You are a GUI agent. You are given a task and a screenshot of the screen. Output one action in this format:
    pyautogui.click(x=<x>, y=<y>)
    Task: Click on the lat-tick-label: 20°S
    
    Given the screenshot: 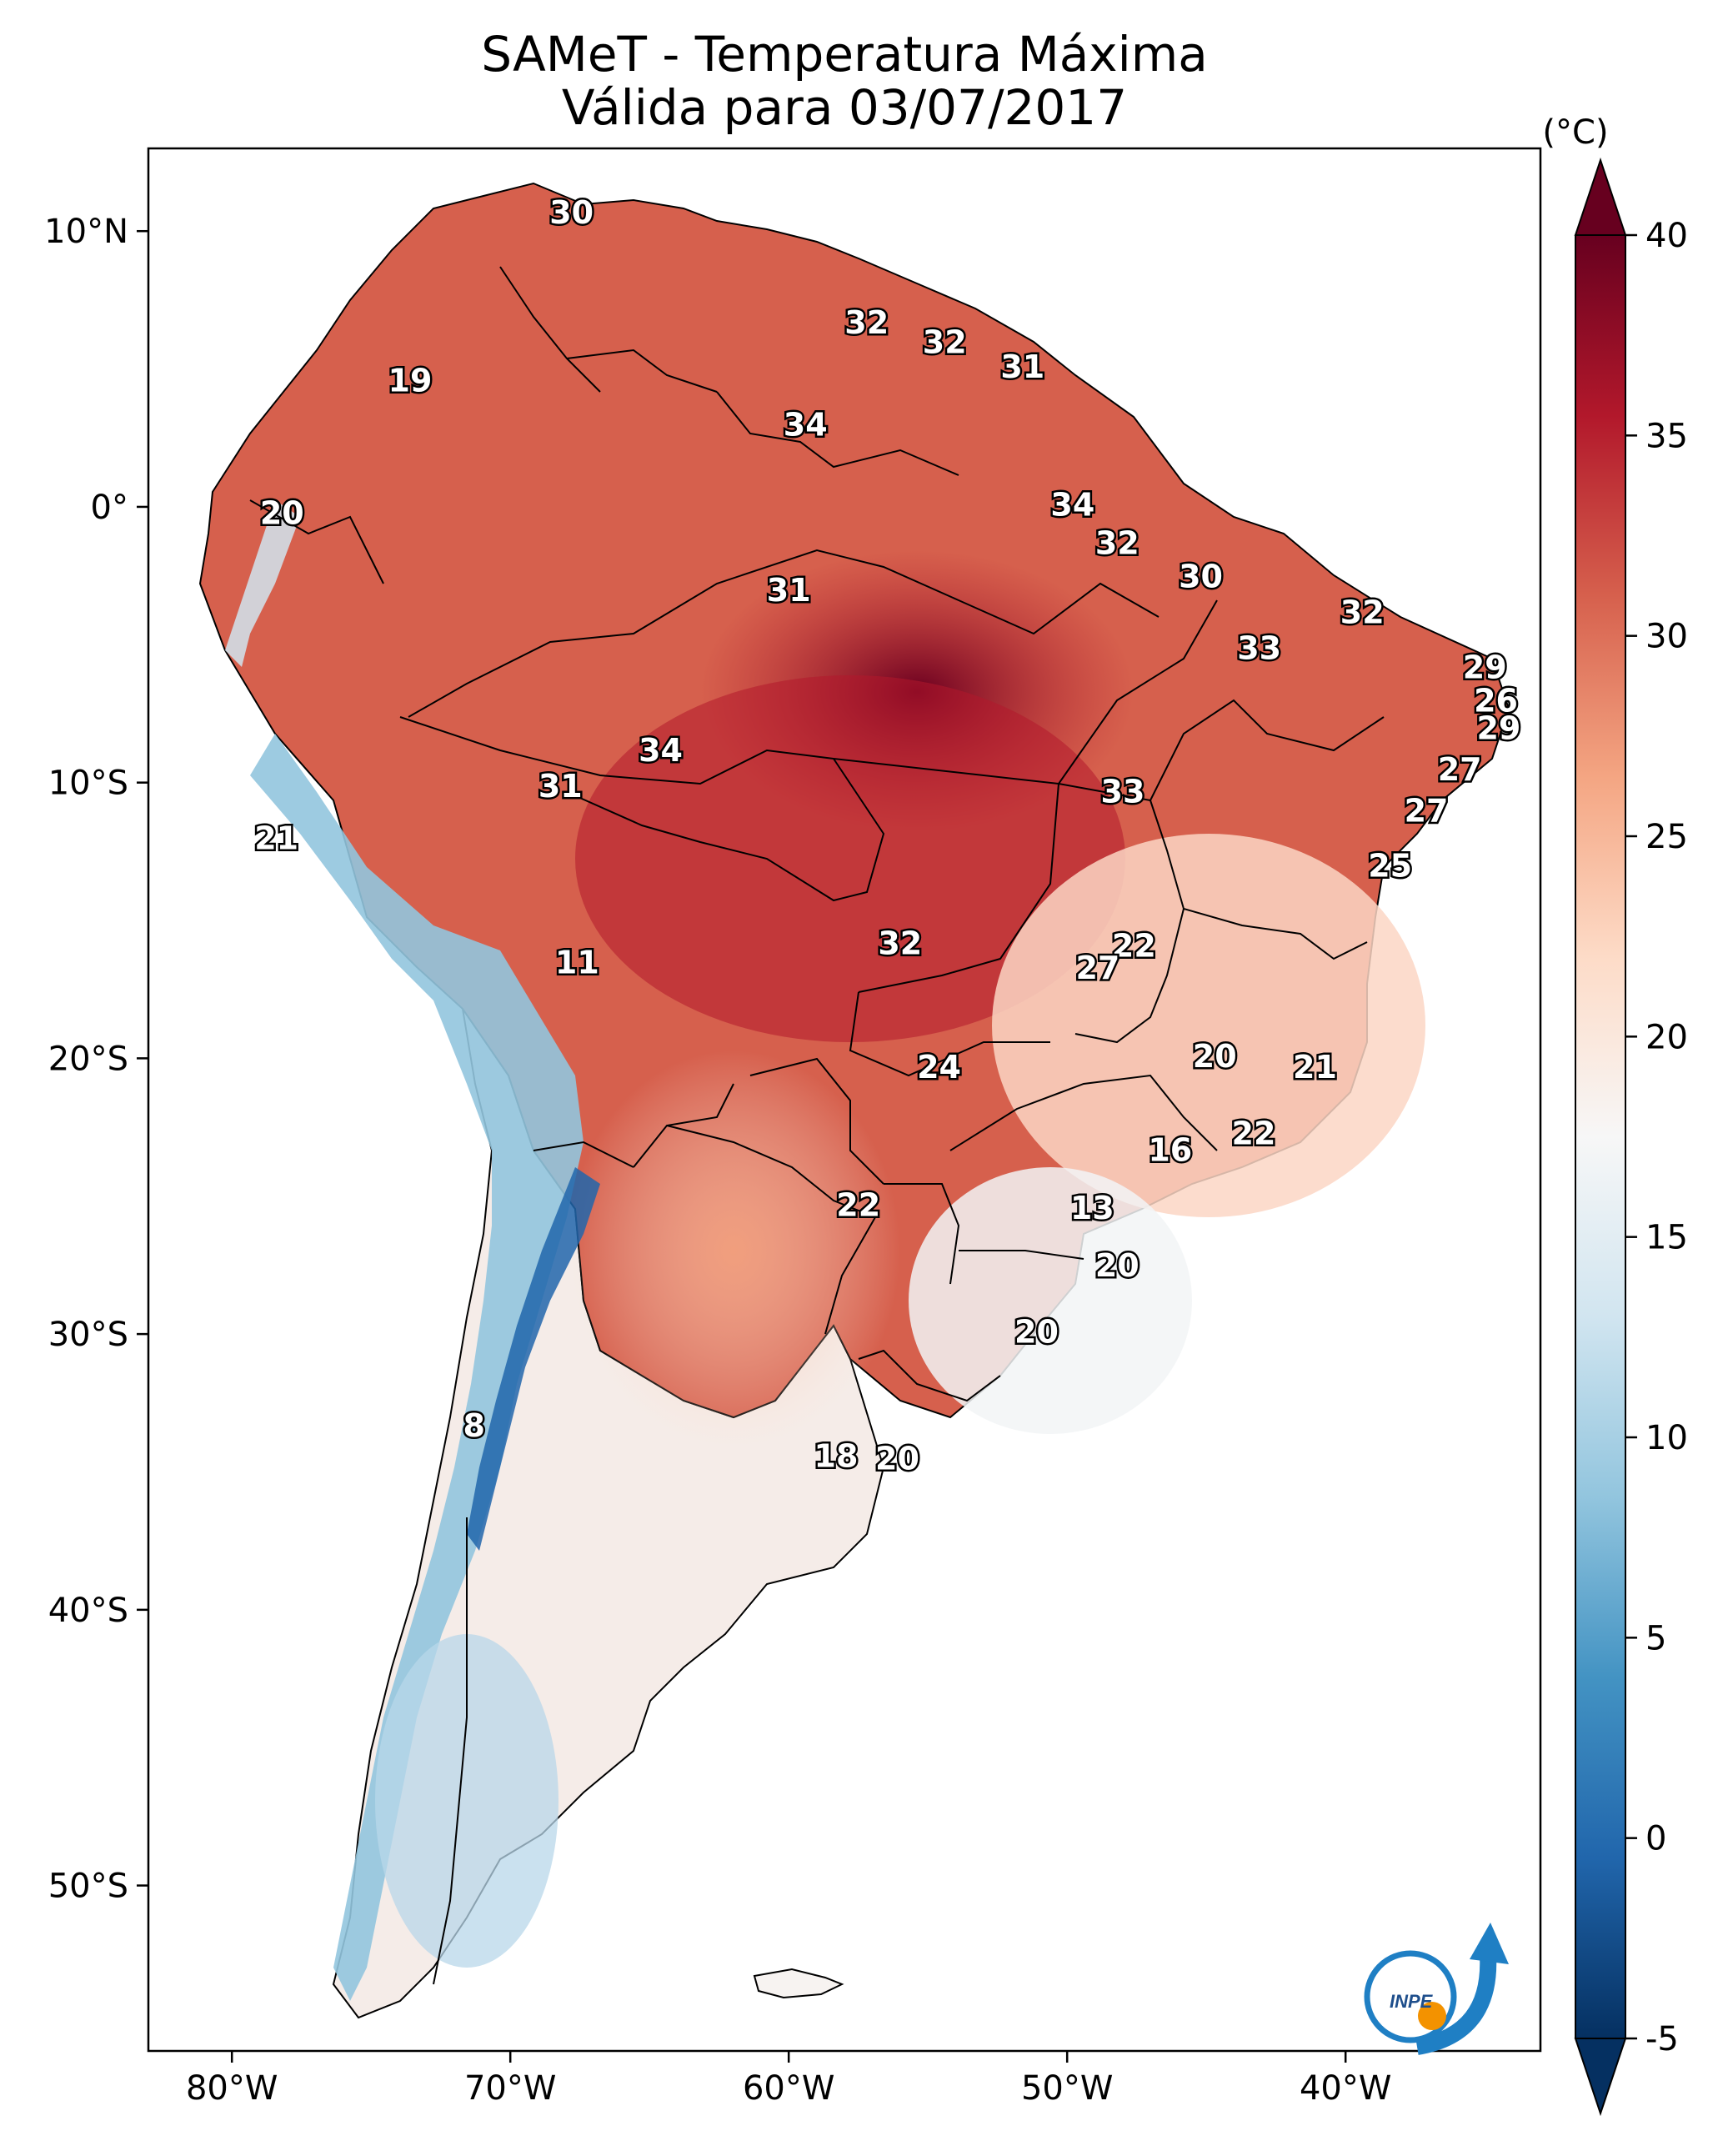 What is the action you would take?
    pyautogui.click(x=88, y=1059)
    